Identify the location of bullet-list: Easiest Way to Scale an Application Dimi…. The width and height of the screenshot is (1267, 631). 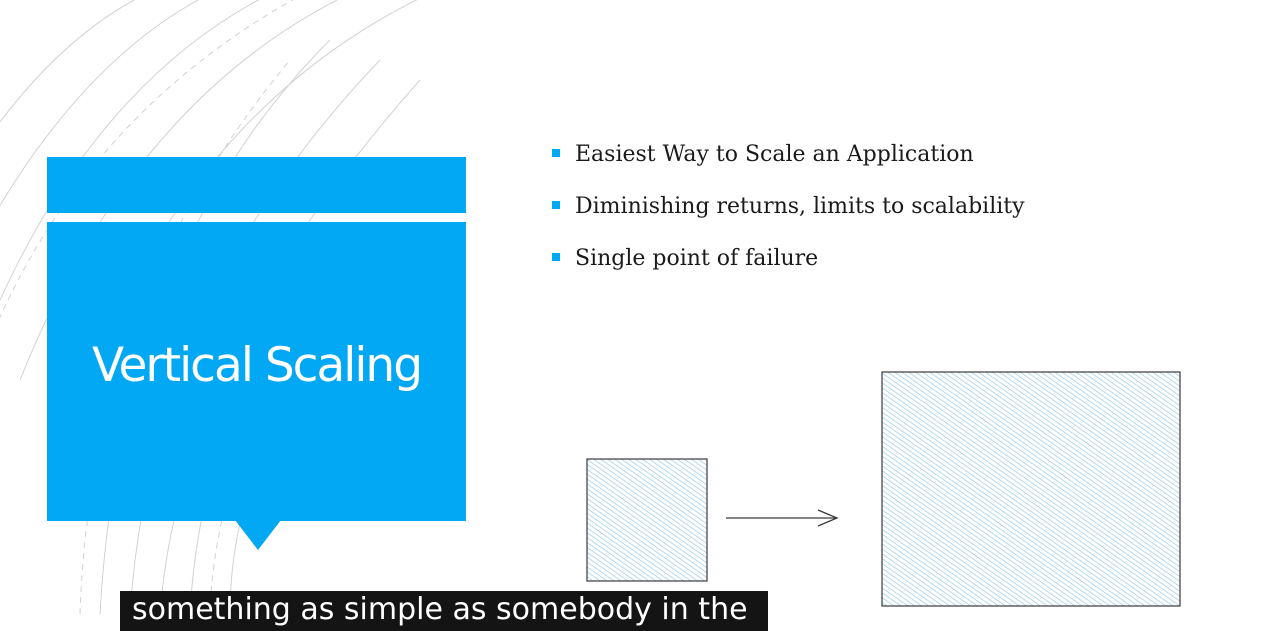
(787, 216).